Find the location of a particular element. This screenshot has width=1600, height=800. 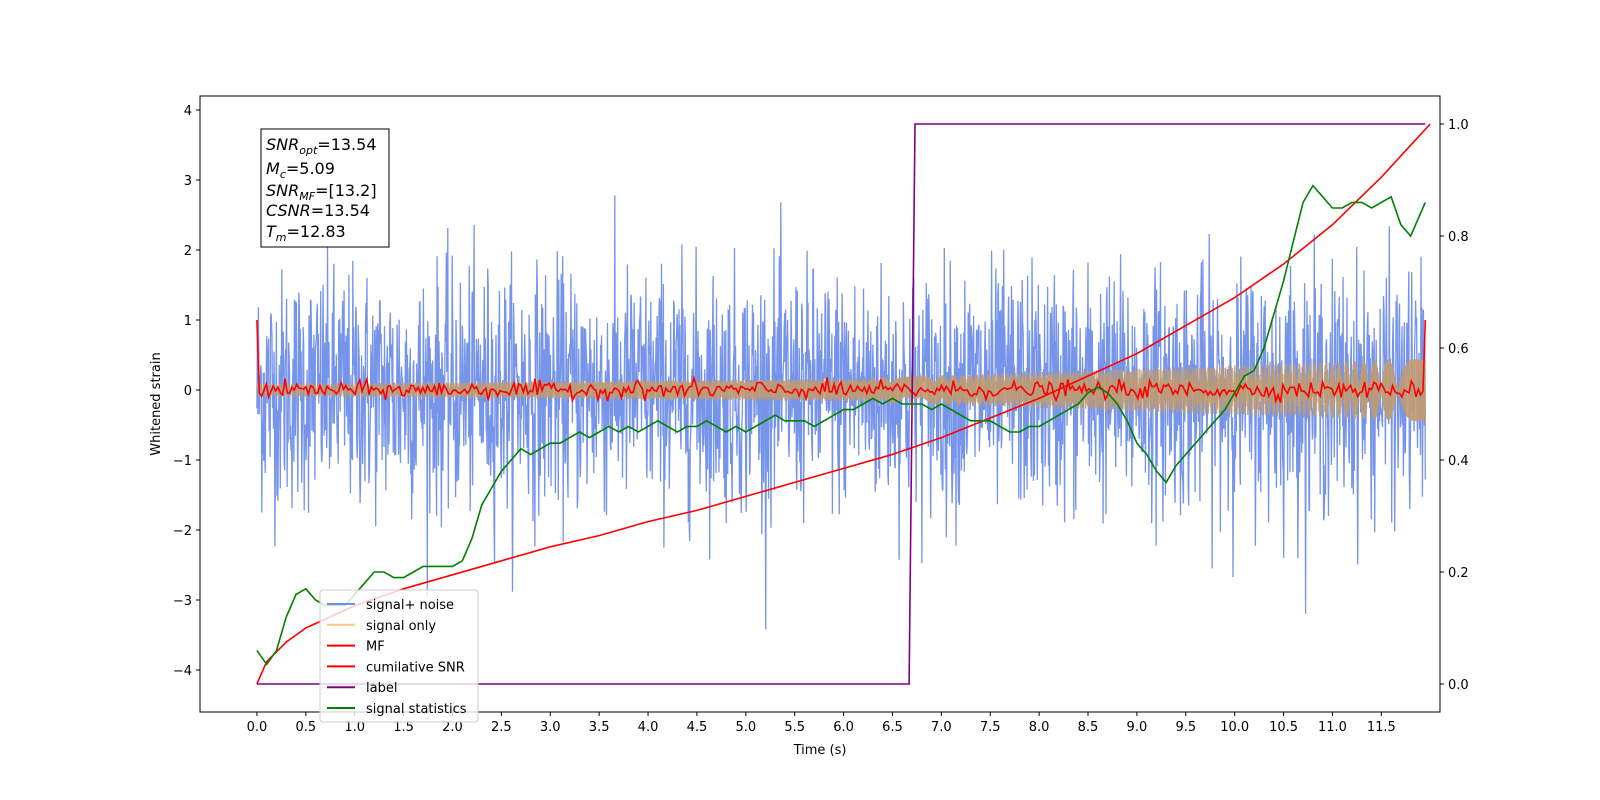

x-tick-label: 11.5 is located at coordinates (1381, 727).